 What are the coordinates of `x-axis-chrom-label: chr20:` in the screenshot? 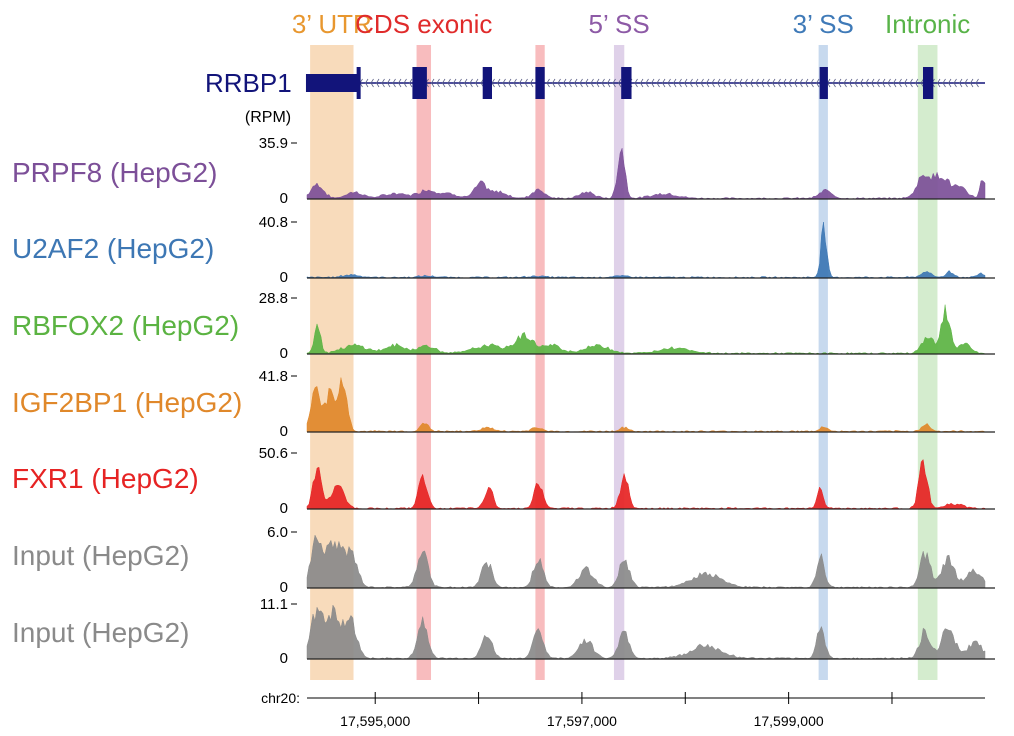 It's located at (280, 698).